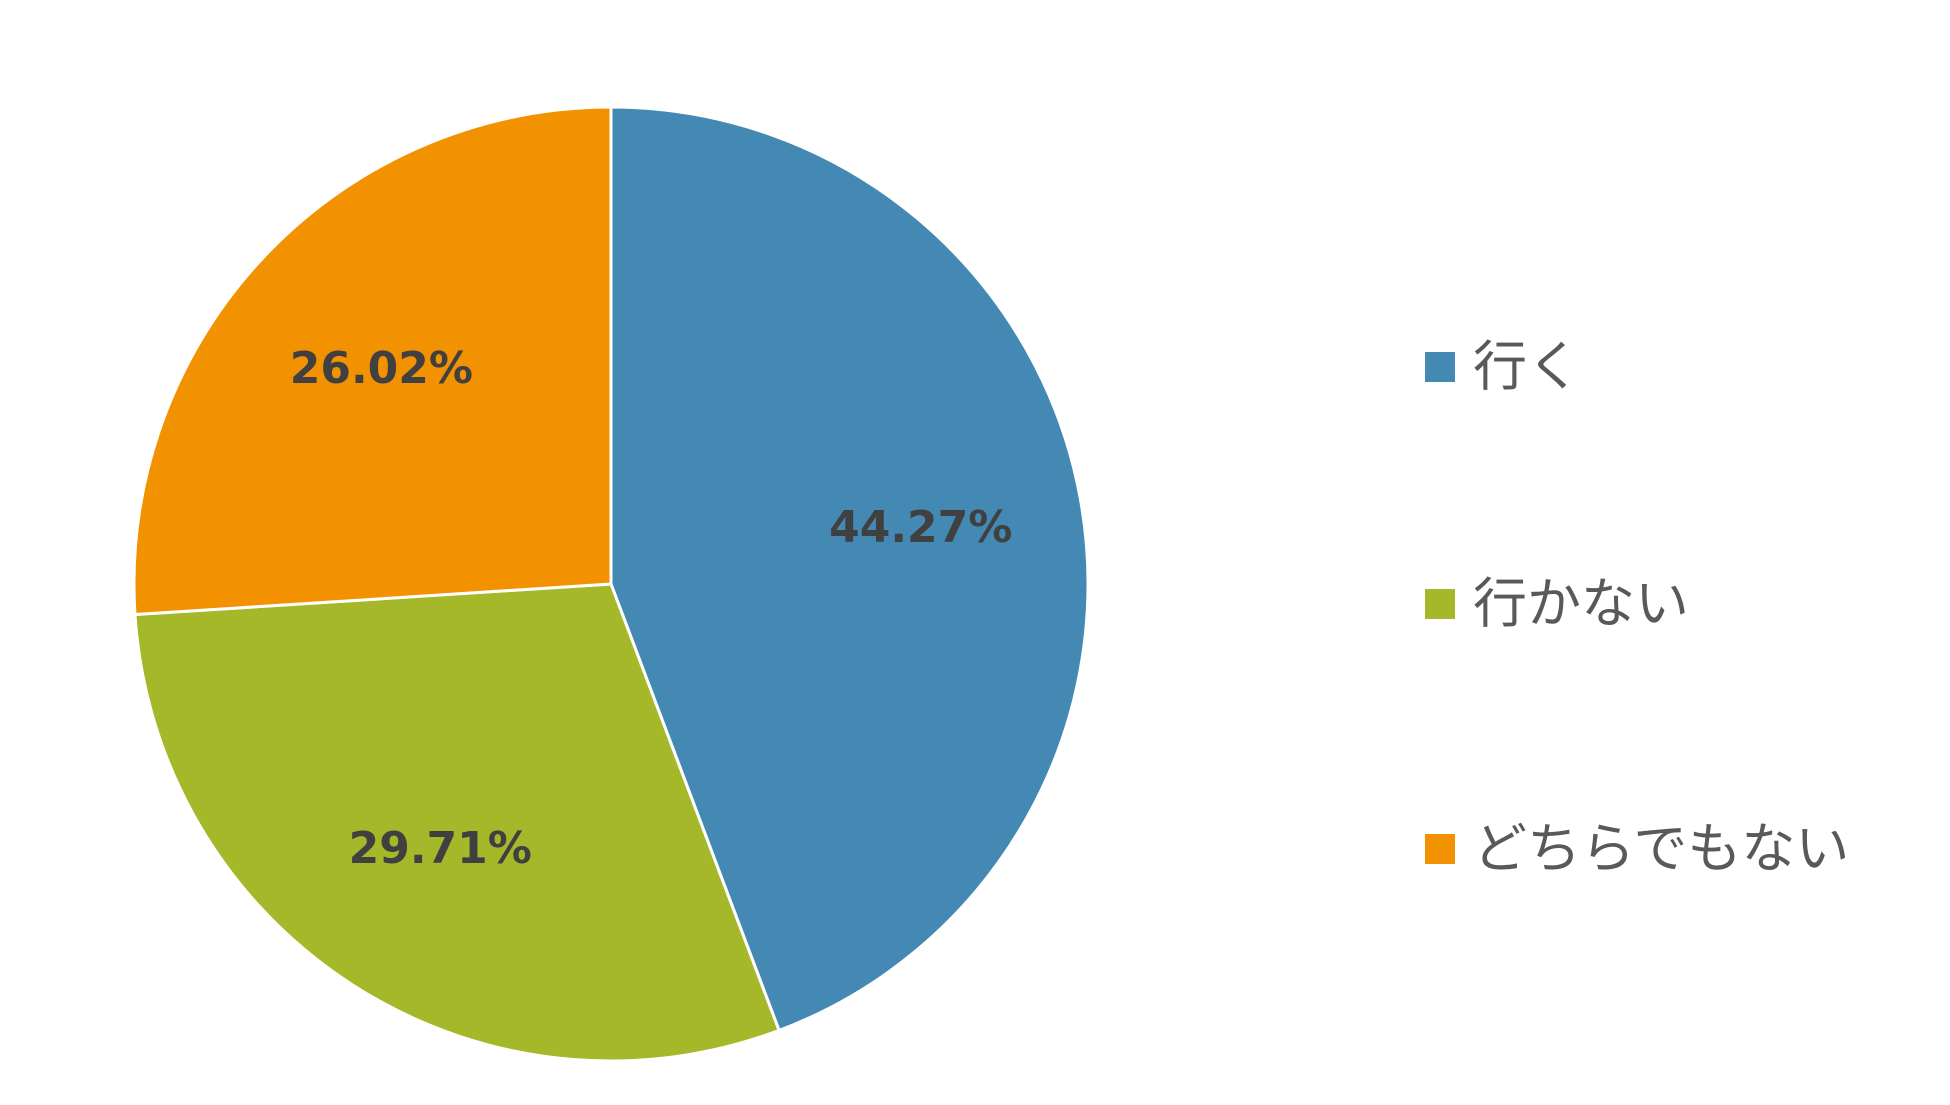 The width and height of the screenshot is (1950, 1105). I want to click on legend-label-ikanai: 行かない, so click(1581, 603).